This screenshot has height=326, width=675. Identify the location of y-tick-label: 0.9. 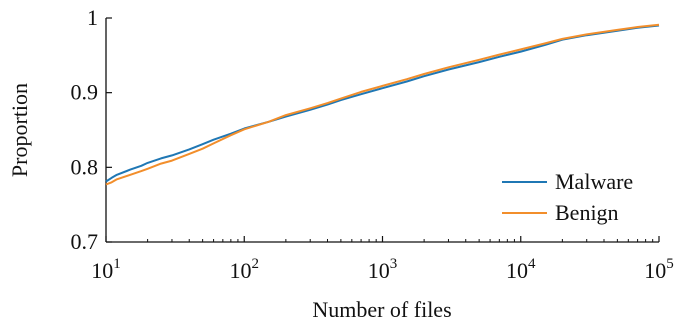
(85, 92).